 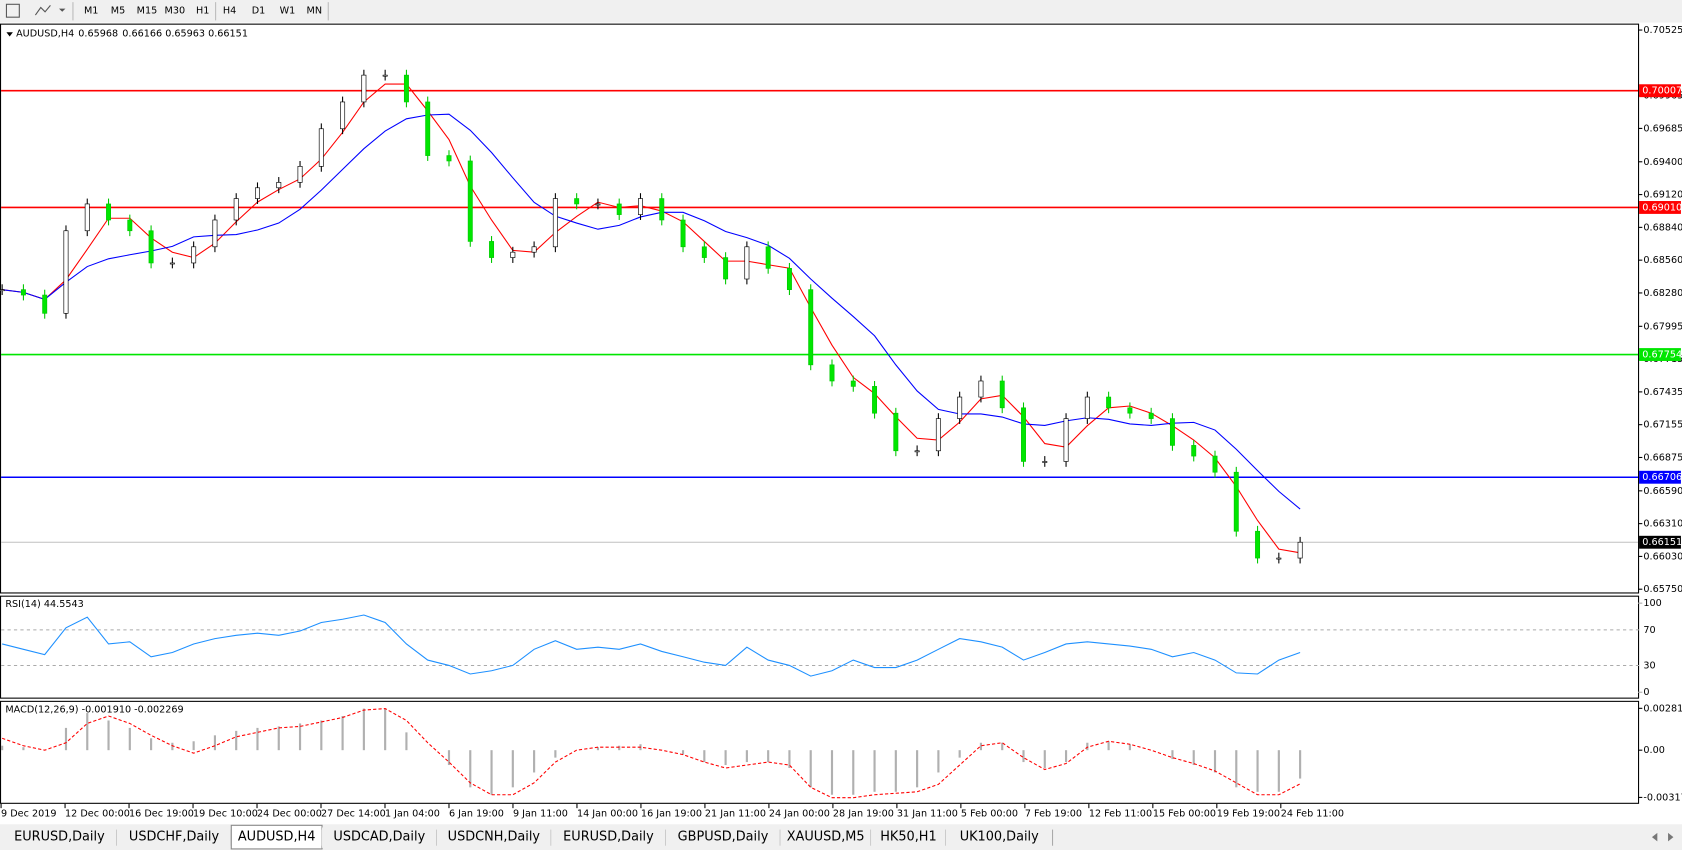 I want to click on price-tick-label: 0.68280, so click(x=1662, y=293).